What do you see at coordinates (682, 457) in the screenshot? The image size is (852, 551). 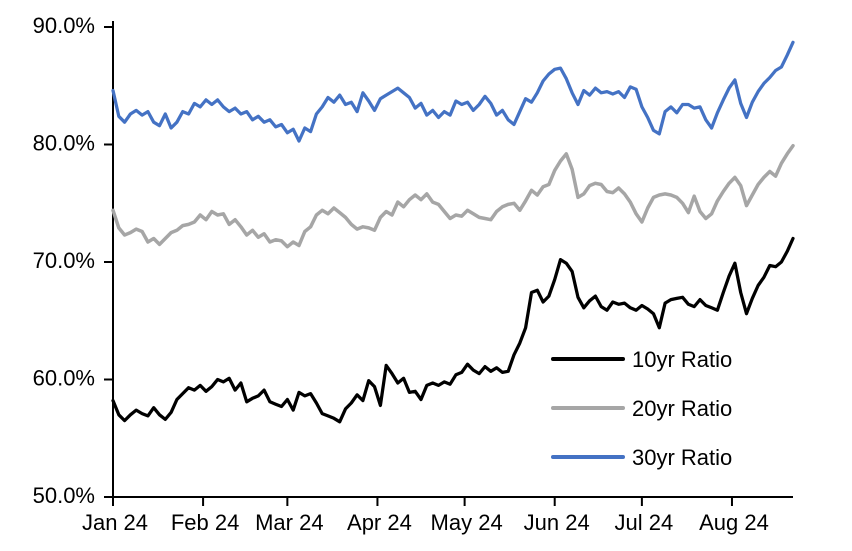 I see `legend-label: 30yr Ratio` at bounding box center [682, 457].